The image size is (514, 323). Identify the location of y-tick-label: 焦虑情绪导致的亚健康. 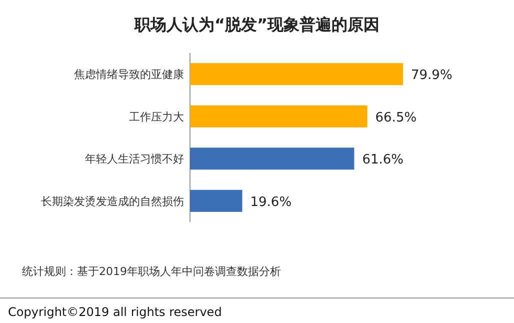
(129, 75).